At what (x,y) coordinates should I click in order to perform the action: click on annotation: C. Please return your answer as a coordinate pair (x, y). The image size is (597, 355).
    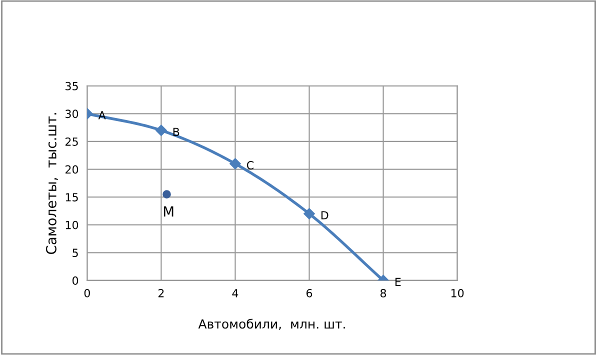
    Looking at the image, I should click on (250, 165).